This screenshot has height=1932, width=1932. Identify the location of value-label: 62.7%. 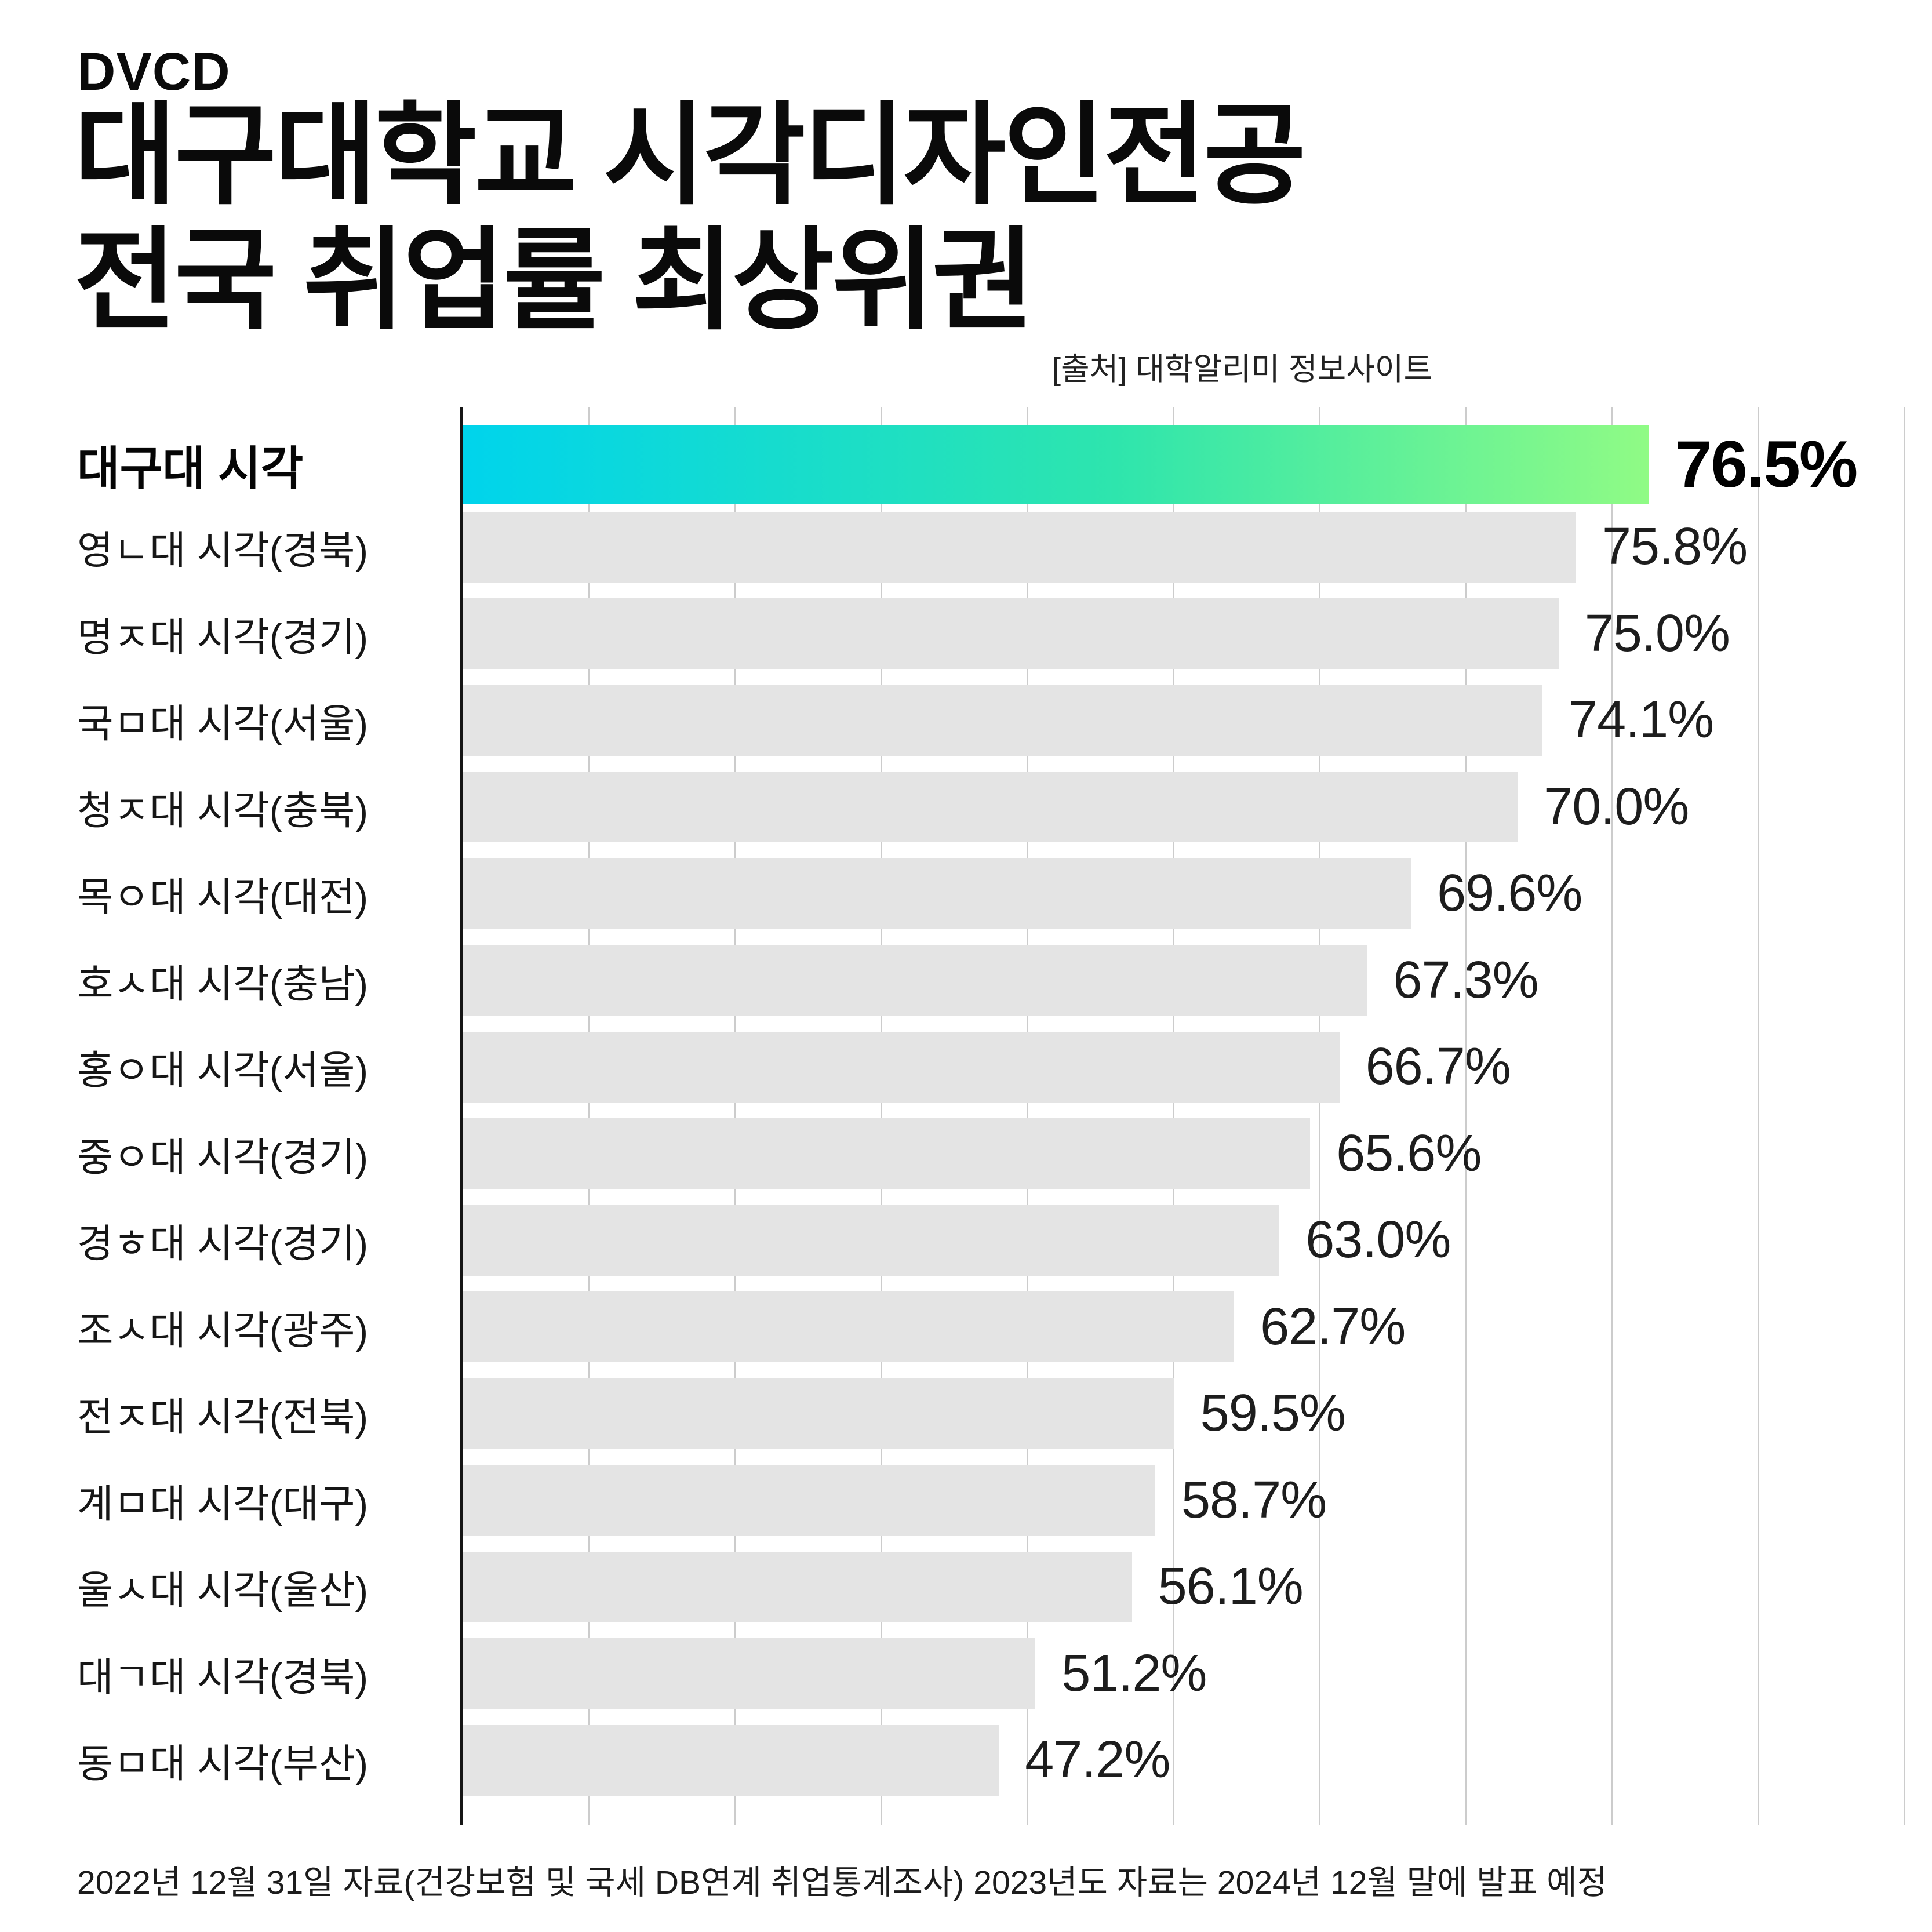
(1333, 1326).